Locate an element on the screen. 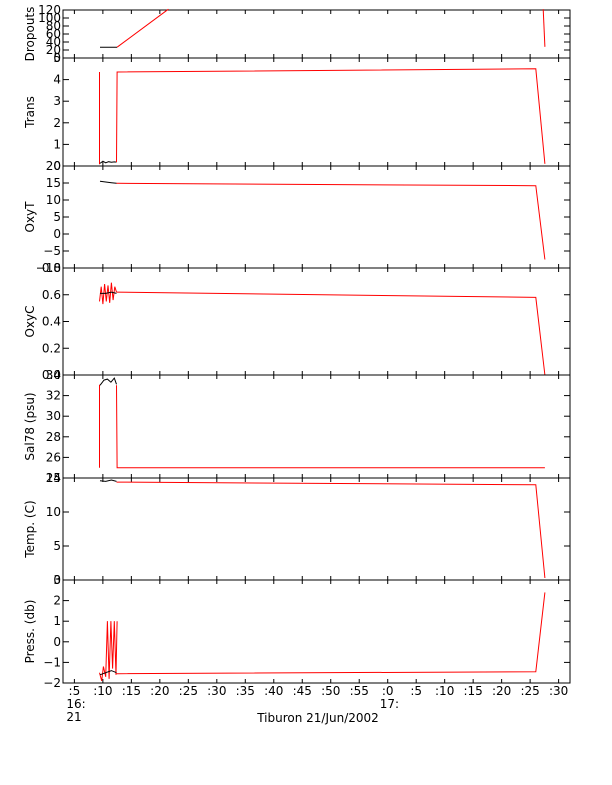 The image size is (612, 785). y-axis-label: OxyT is located at coordinates (30, 217).